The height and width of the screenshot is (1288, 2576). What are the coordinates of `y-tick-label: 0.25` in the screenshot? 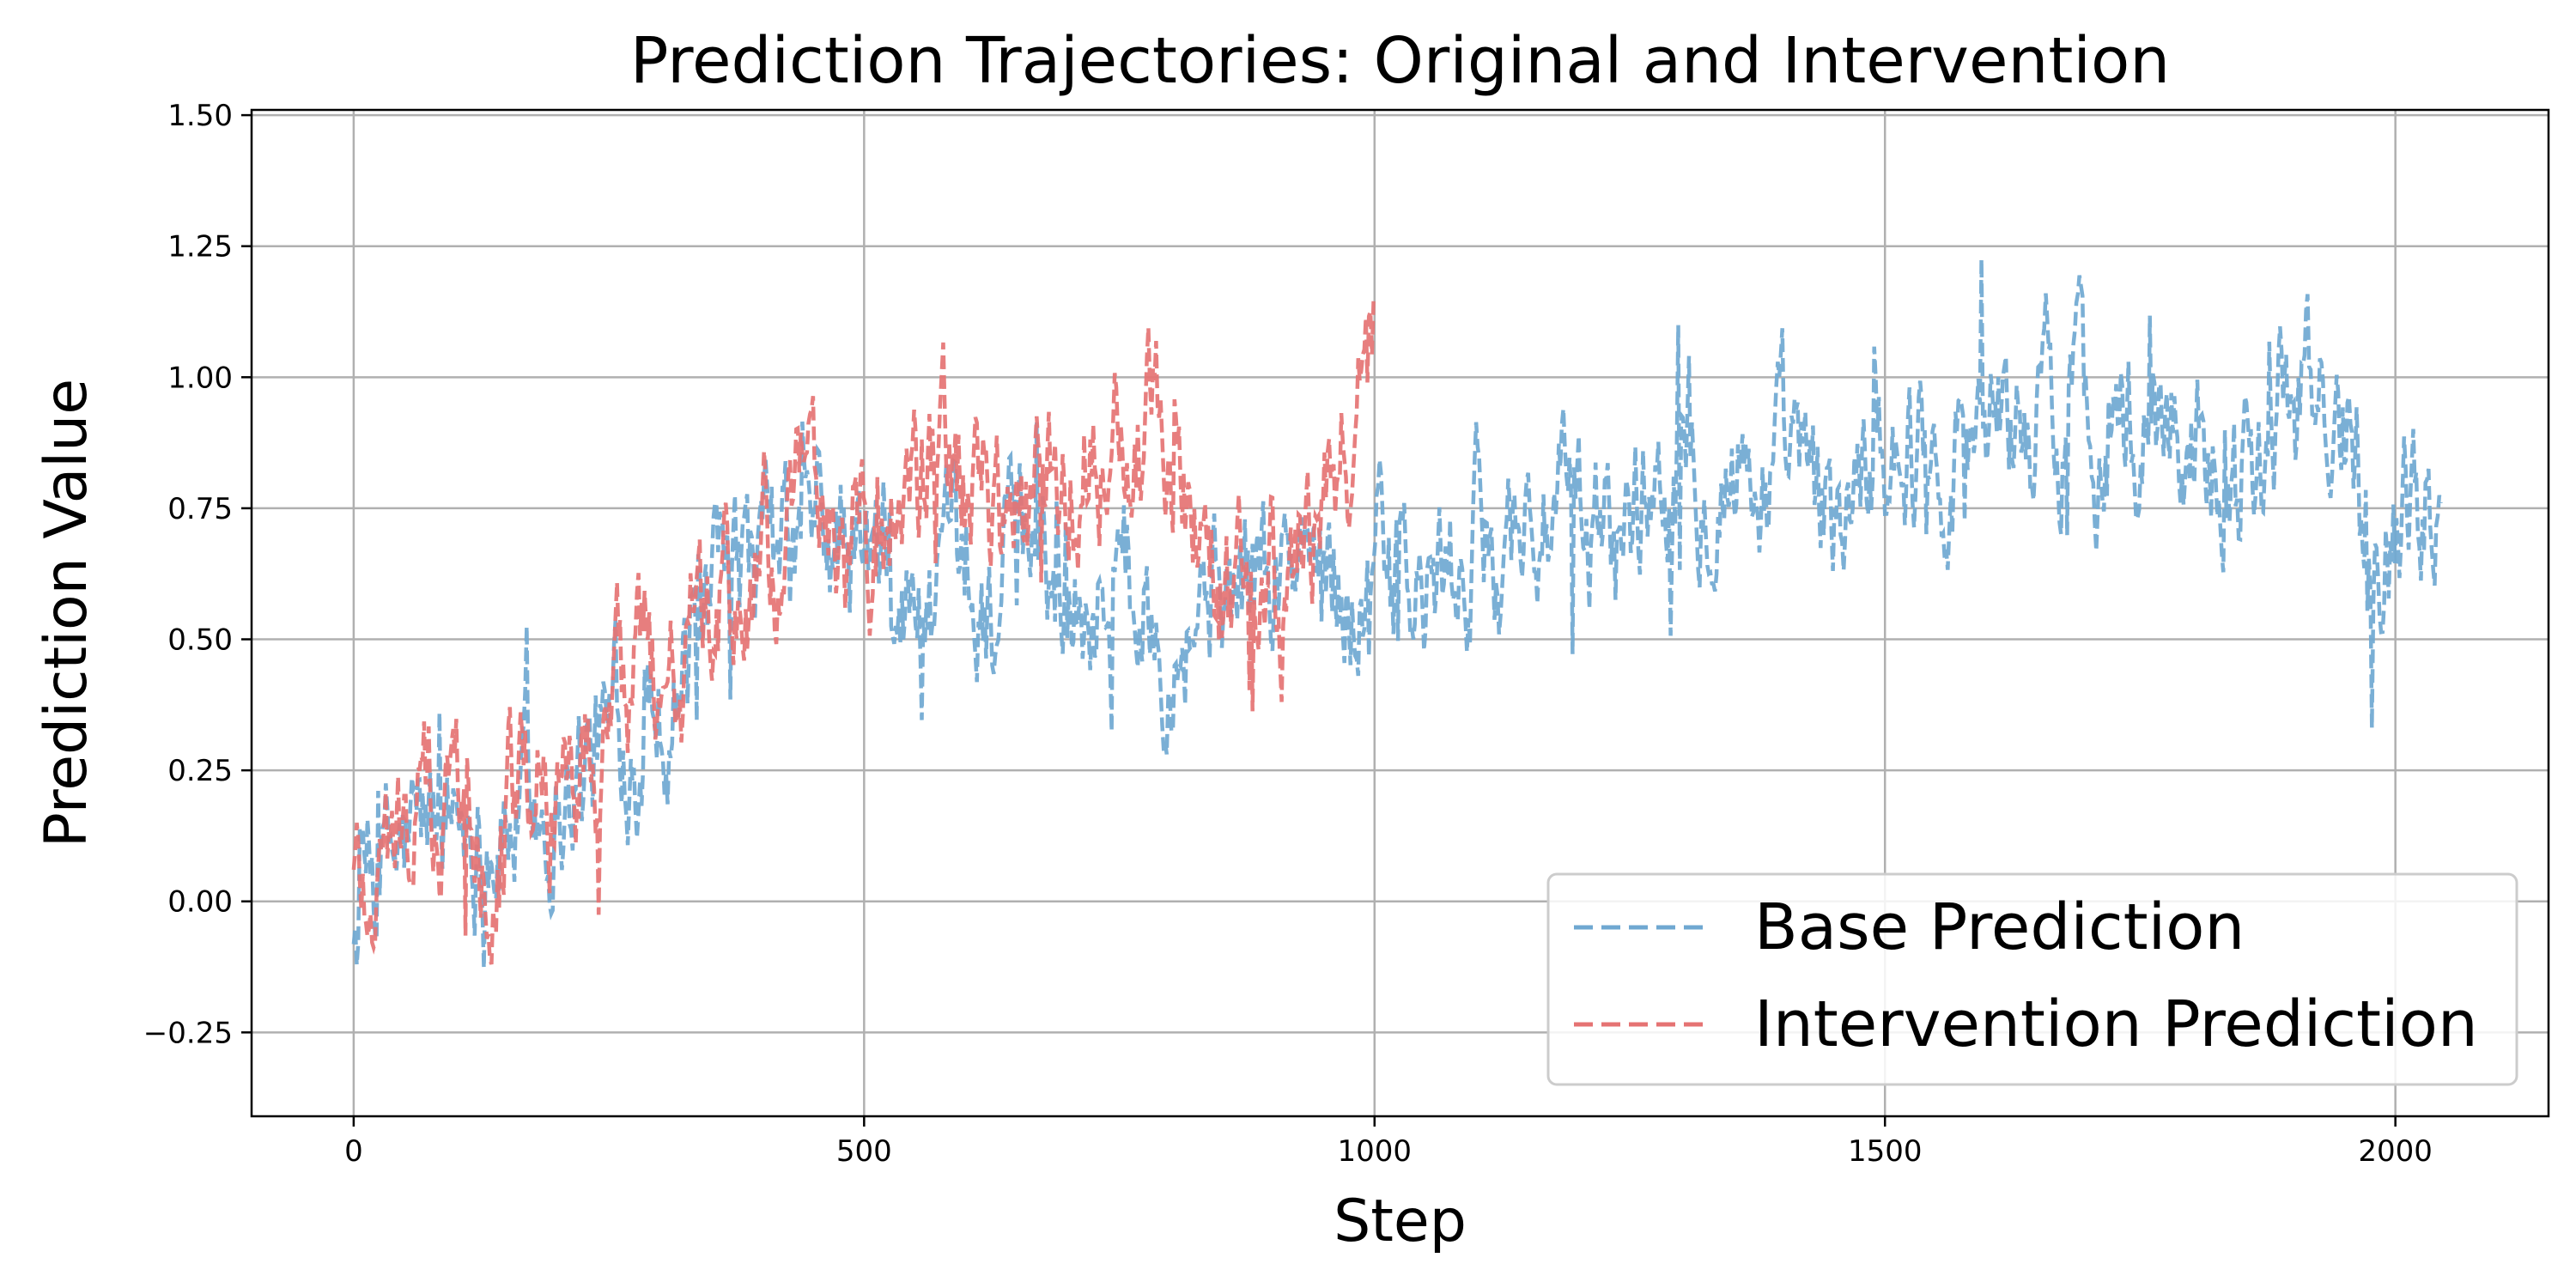 It's located at (200, 771).